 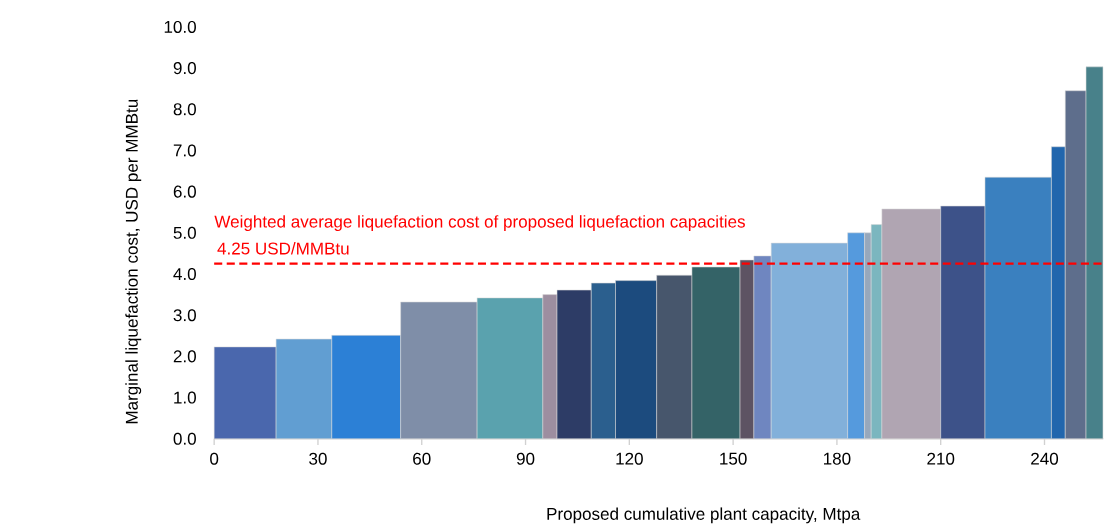 I want to click on x-tick-label: 0, so click(x=214, y=458).